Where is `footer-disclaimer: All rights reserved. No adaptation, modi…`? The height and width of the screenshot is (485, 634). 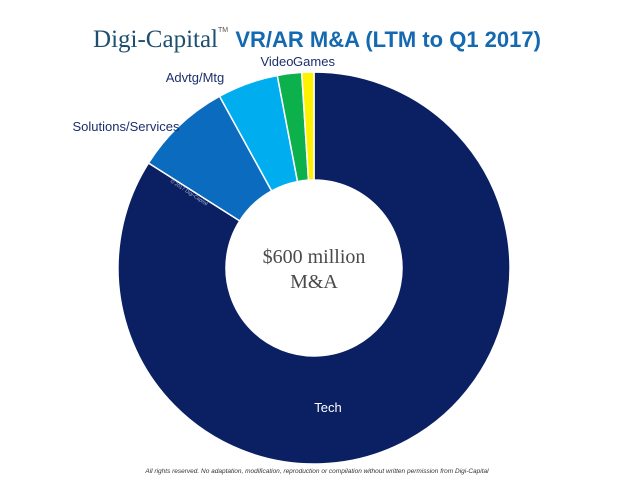
footer-disclaimer: All rights reserved. No adaptation, modi… is located at coordinates (317, 471).